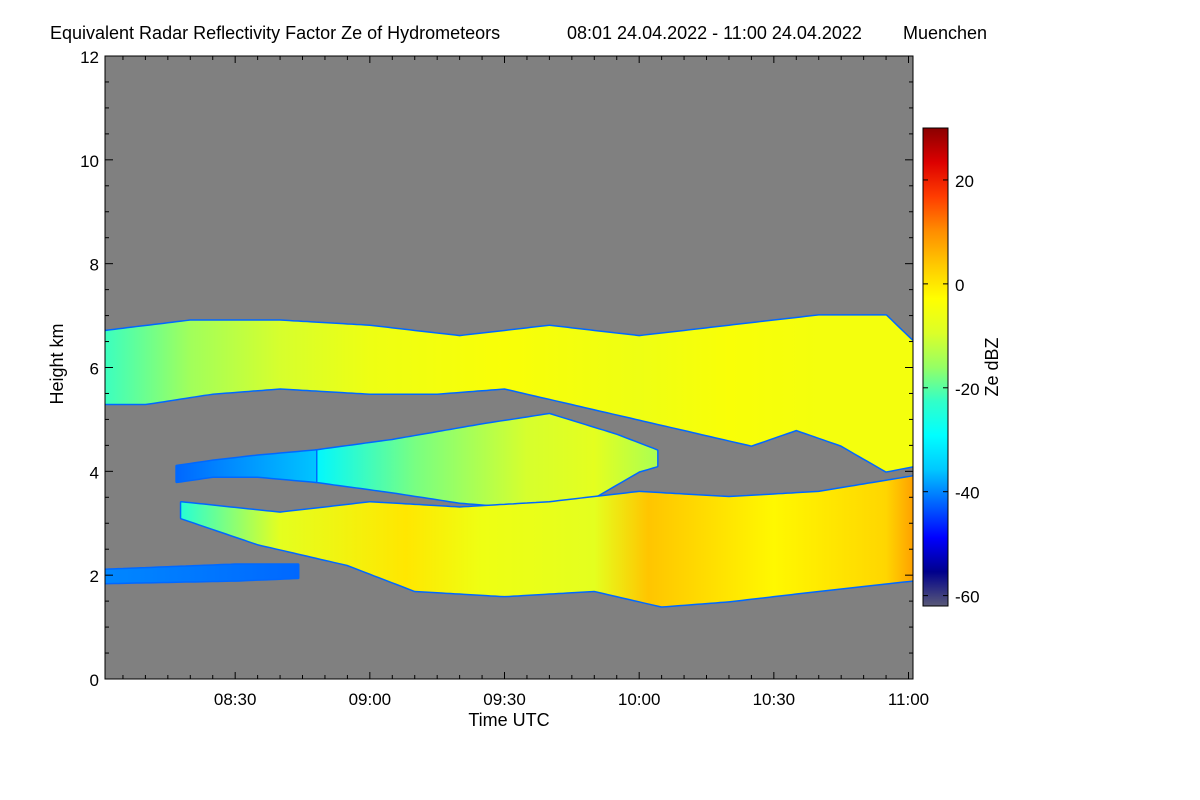 The height and width of the screenshot is (800, 1200). Describe the element at coordinates (967, 597) in the screenshot. I see `colorbar-tick-label: -60` at that location.